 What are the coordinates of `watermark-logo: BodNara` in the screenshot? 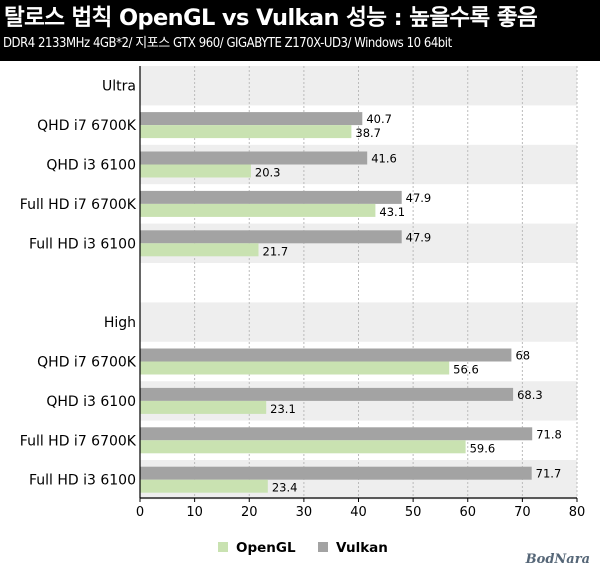 It's located at (557, 559).